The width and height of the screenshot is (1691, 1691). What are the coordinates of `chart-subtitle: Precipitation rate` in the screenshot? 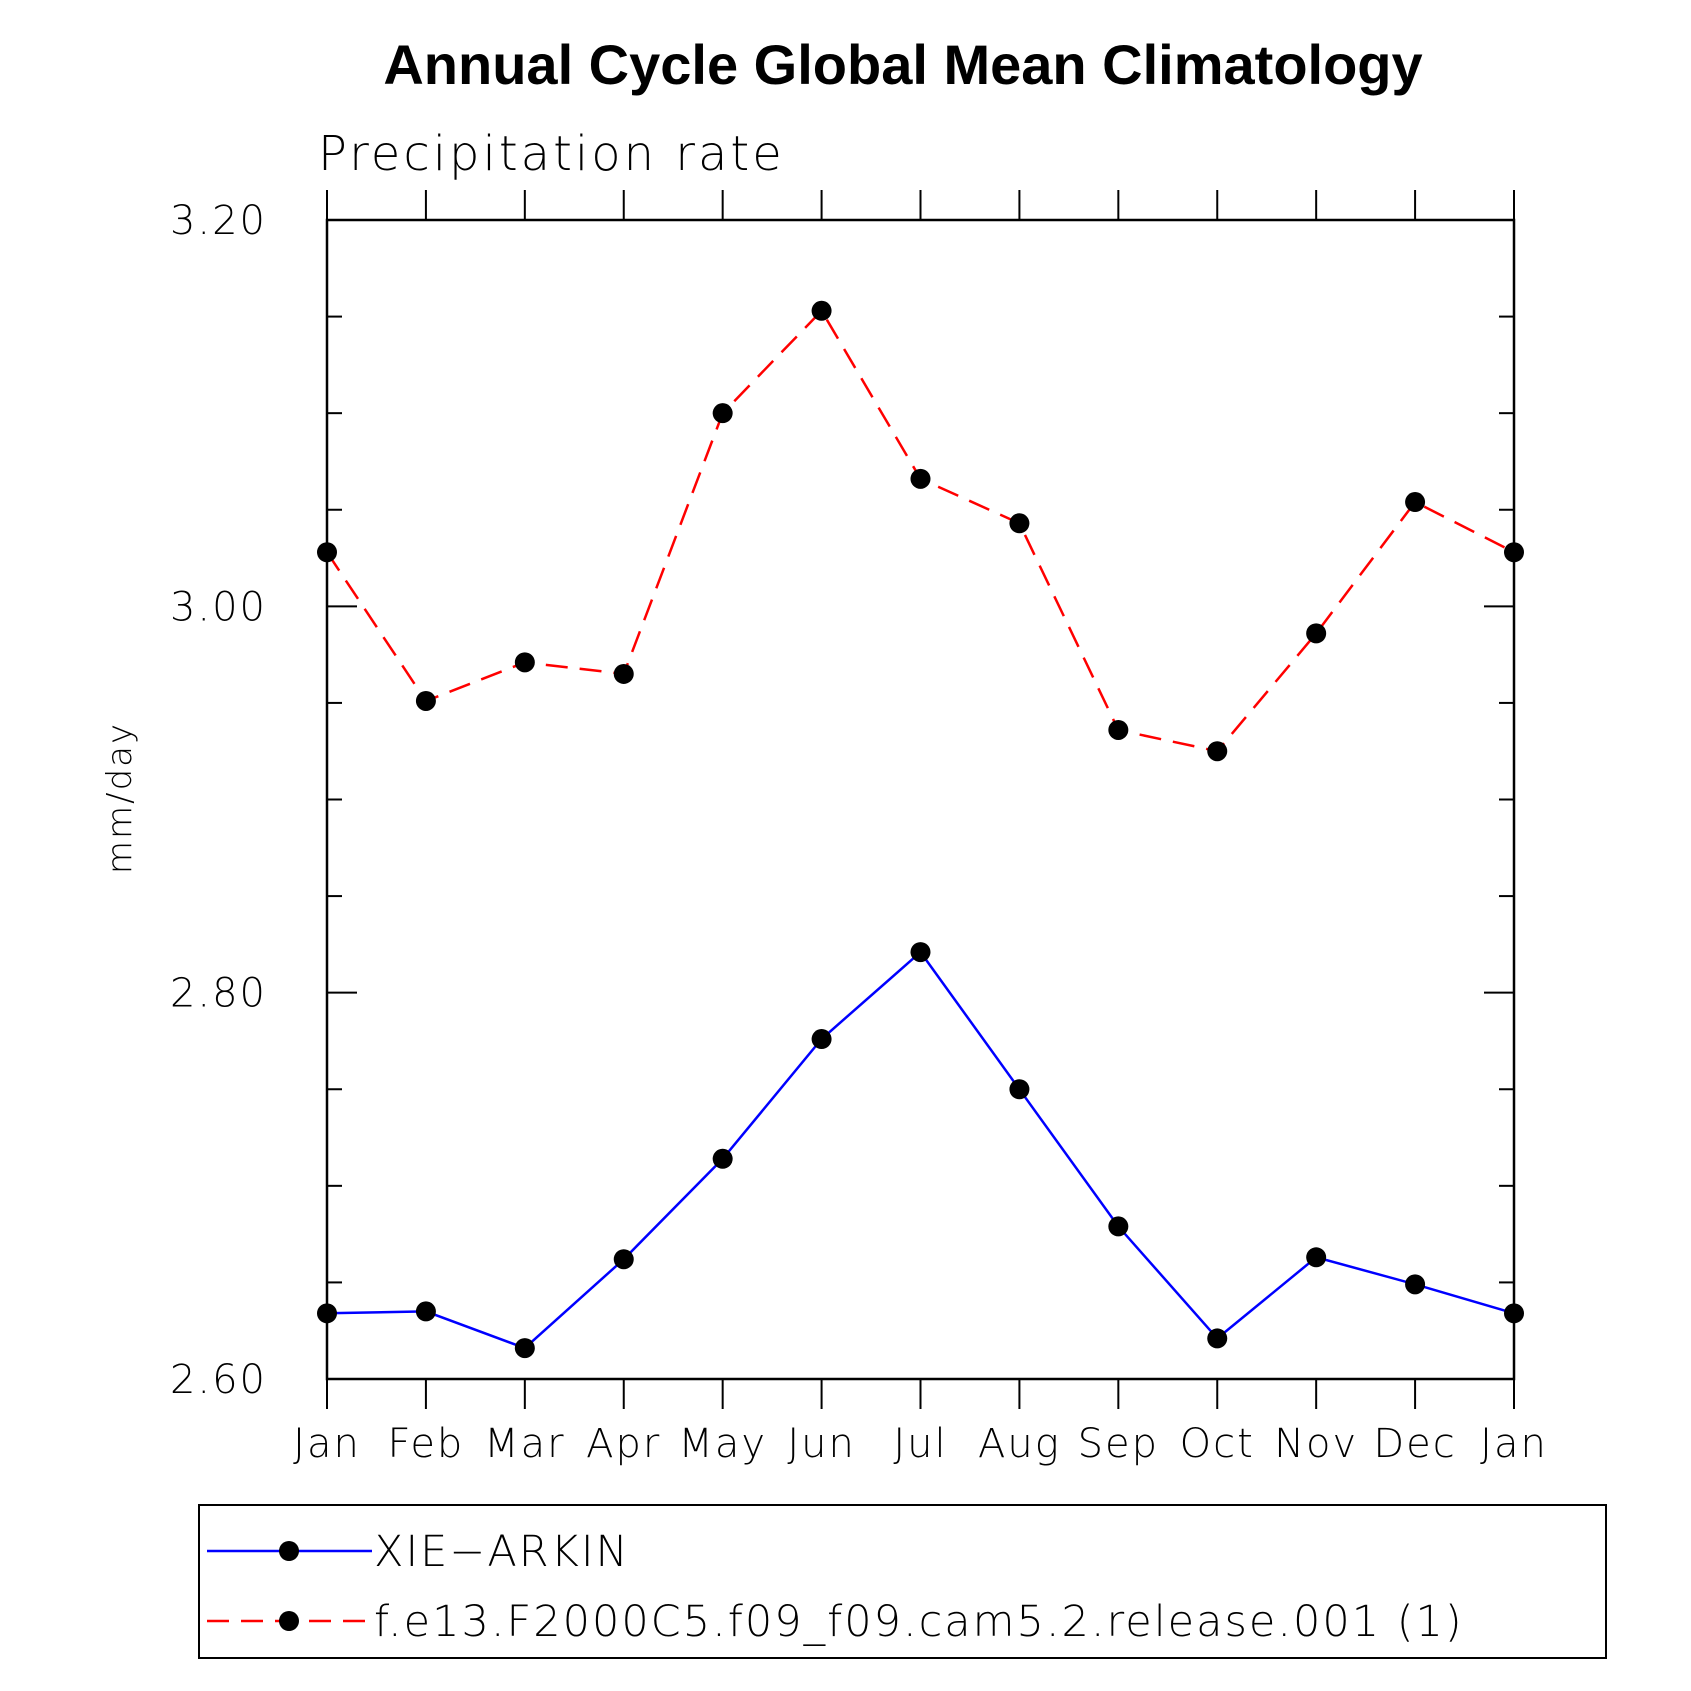 It's located at (551, 154).